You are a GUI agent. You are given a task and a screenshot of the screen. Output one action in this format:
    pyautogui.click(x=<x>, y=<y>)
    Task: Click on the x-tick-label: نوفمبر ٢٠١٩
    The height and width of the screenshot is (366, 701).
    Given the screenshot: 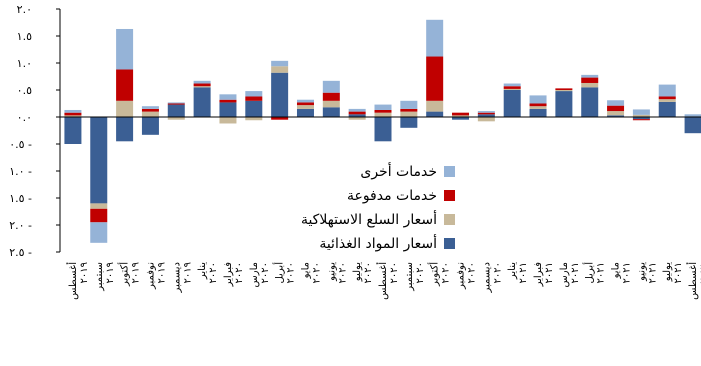 What is the action you would take?
    pyautogui.click(x=156, y=276)
    